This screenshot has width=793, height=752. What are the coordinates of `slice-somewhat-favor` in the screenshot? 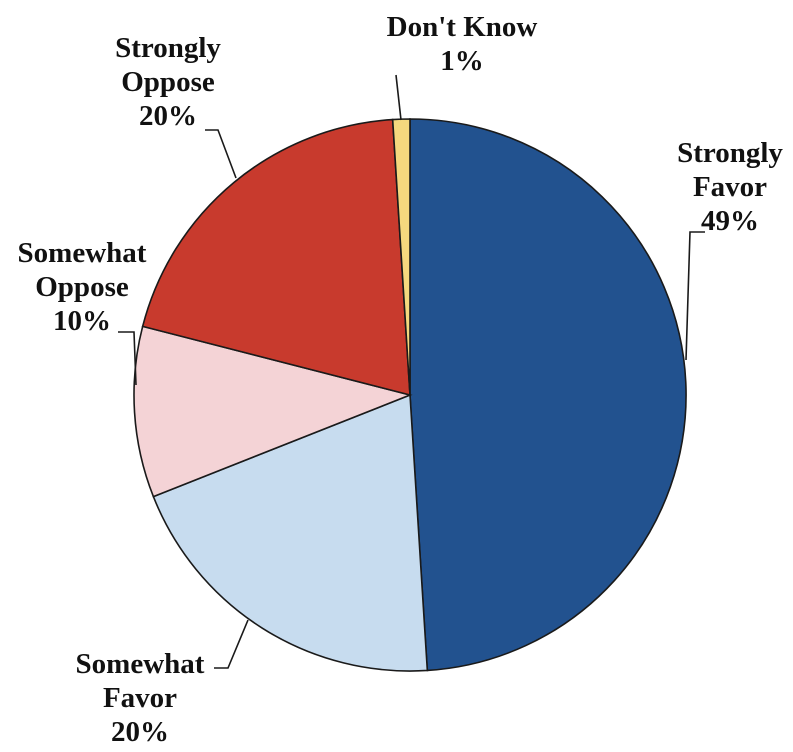 It's located at (290, 532).